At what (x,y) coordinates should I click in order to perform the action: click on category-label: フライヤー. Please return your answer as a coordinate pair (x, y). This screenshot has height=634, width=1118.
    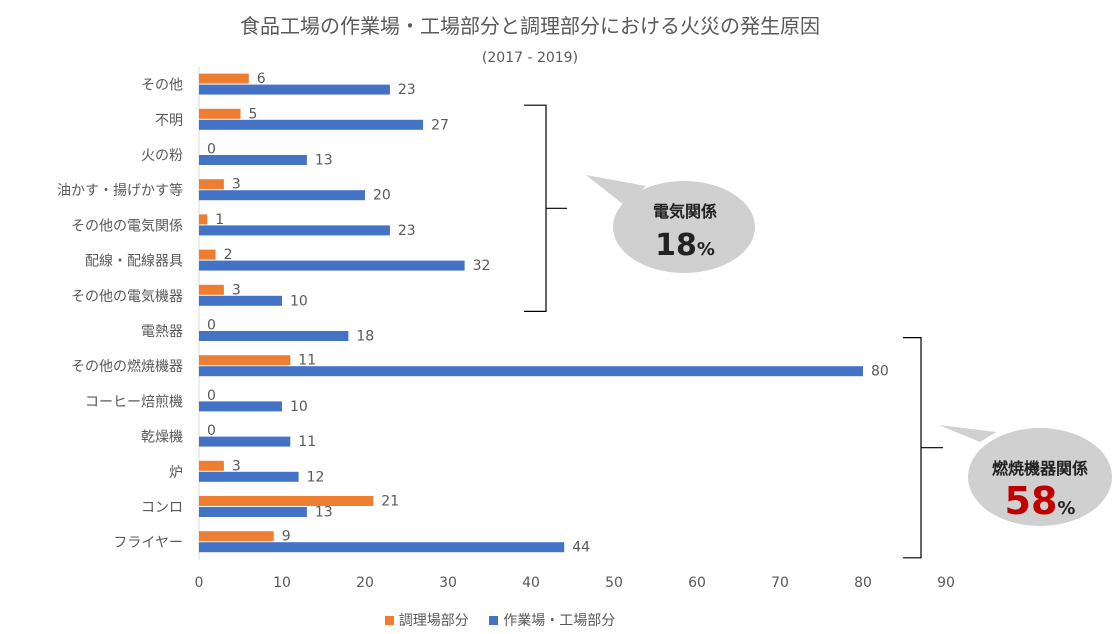
    Looking at the image, I should click on (148, 543).